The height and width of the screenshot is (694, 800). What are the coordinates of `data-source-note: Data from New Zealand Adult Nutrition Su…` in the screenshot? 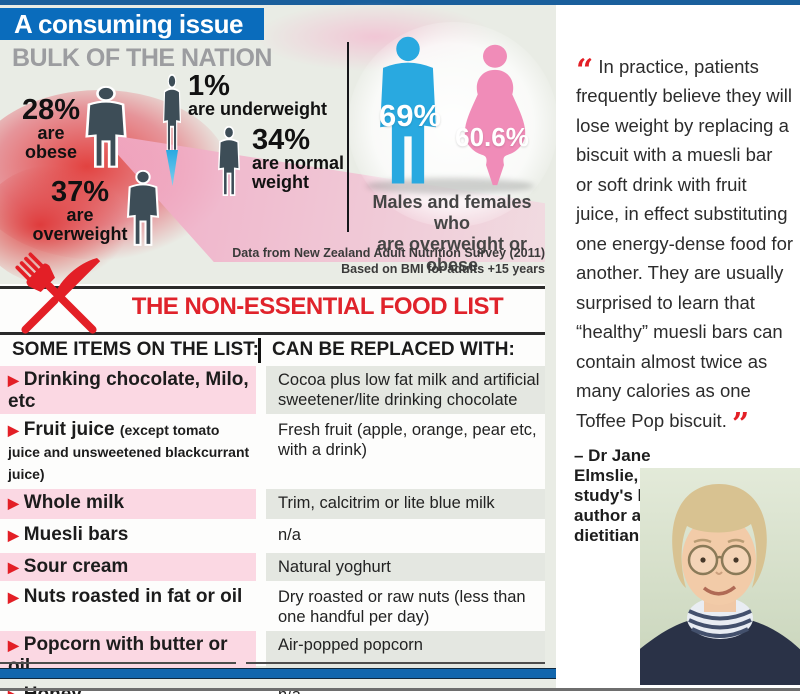 It's located at (388, 261).